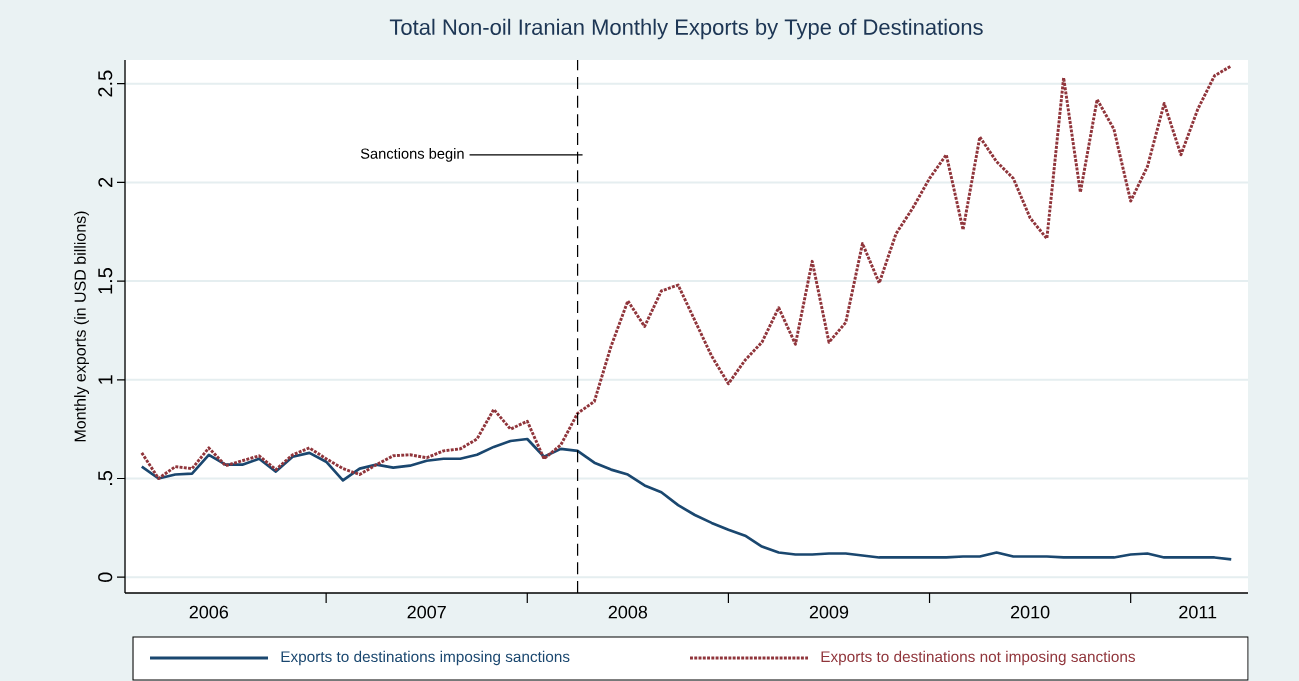  What do you see at coordinates (829, 612) in the screenshot?
I see `x-tick-label: 2009` at bounding box center [829, 612].